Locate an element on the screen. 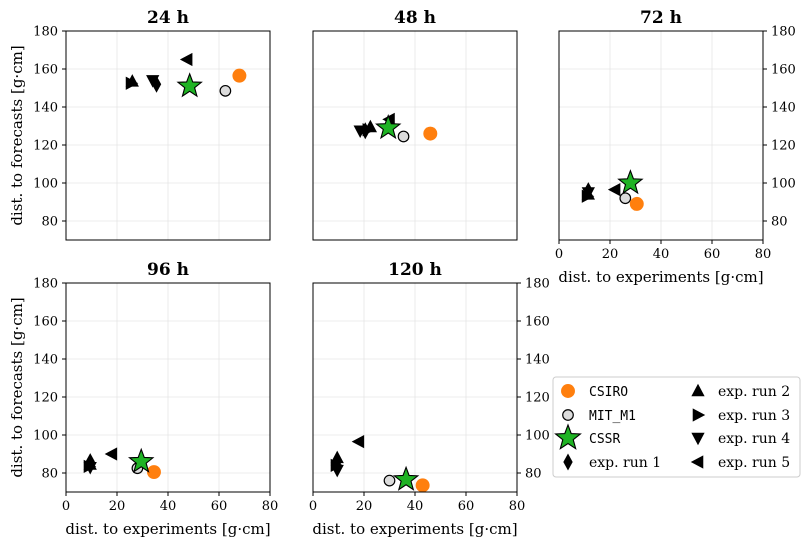 The height and width of the screenshot is (548, 810). legend-box is located at coordinates (676, 427).